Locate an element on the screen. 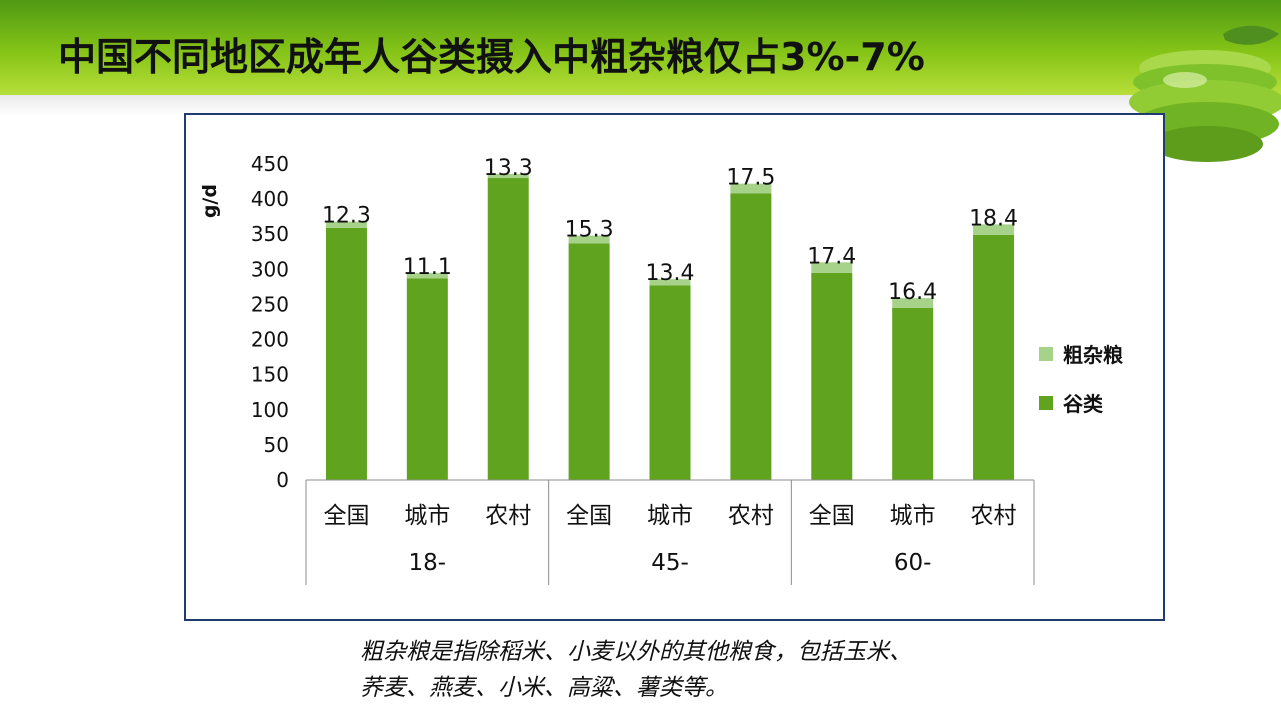 The height and width of the screenshot is (720, 1281). y-tick-label: 50 is located at coordinates (276, 445).